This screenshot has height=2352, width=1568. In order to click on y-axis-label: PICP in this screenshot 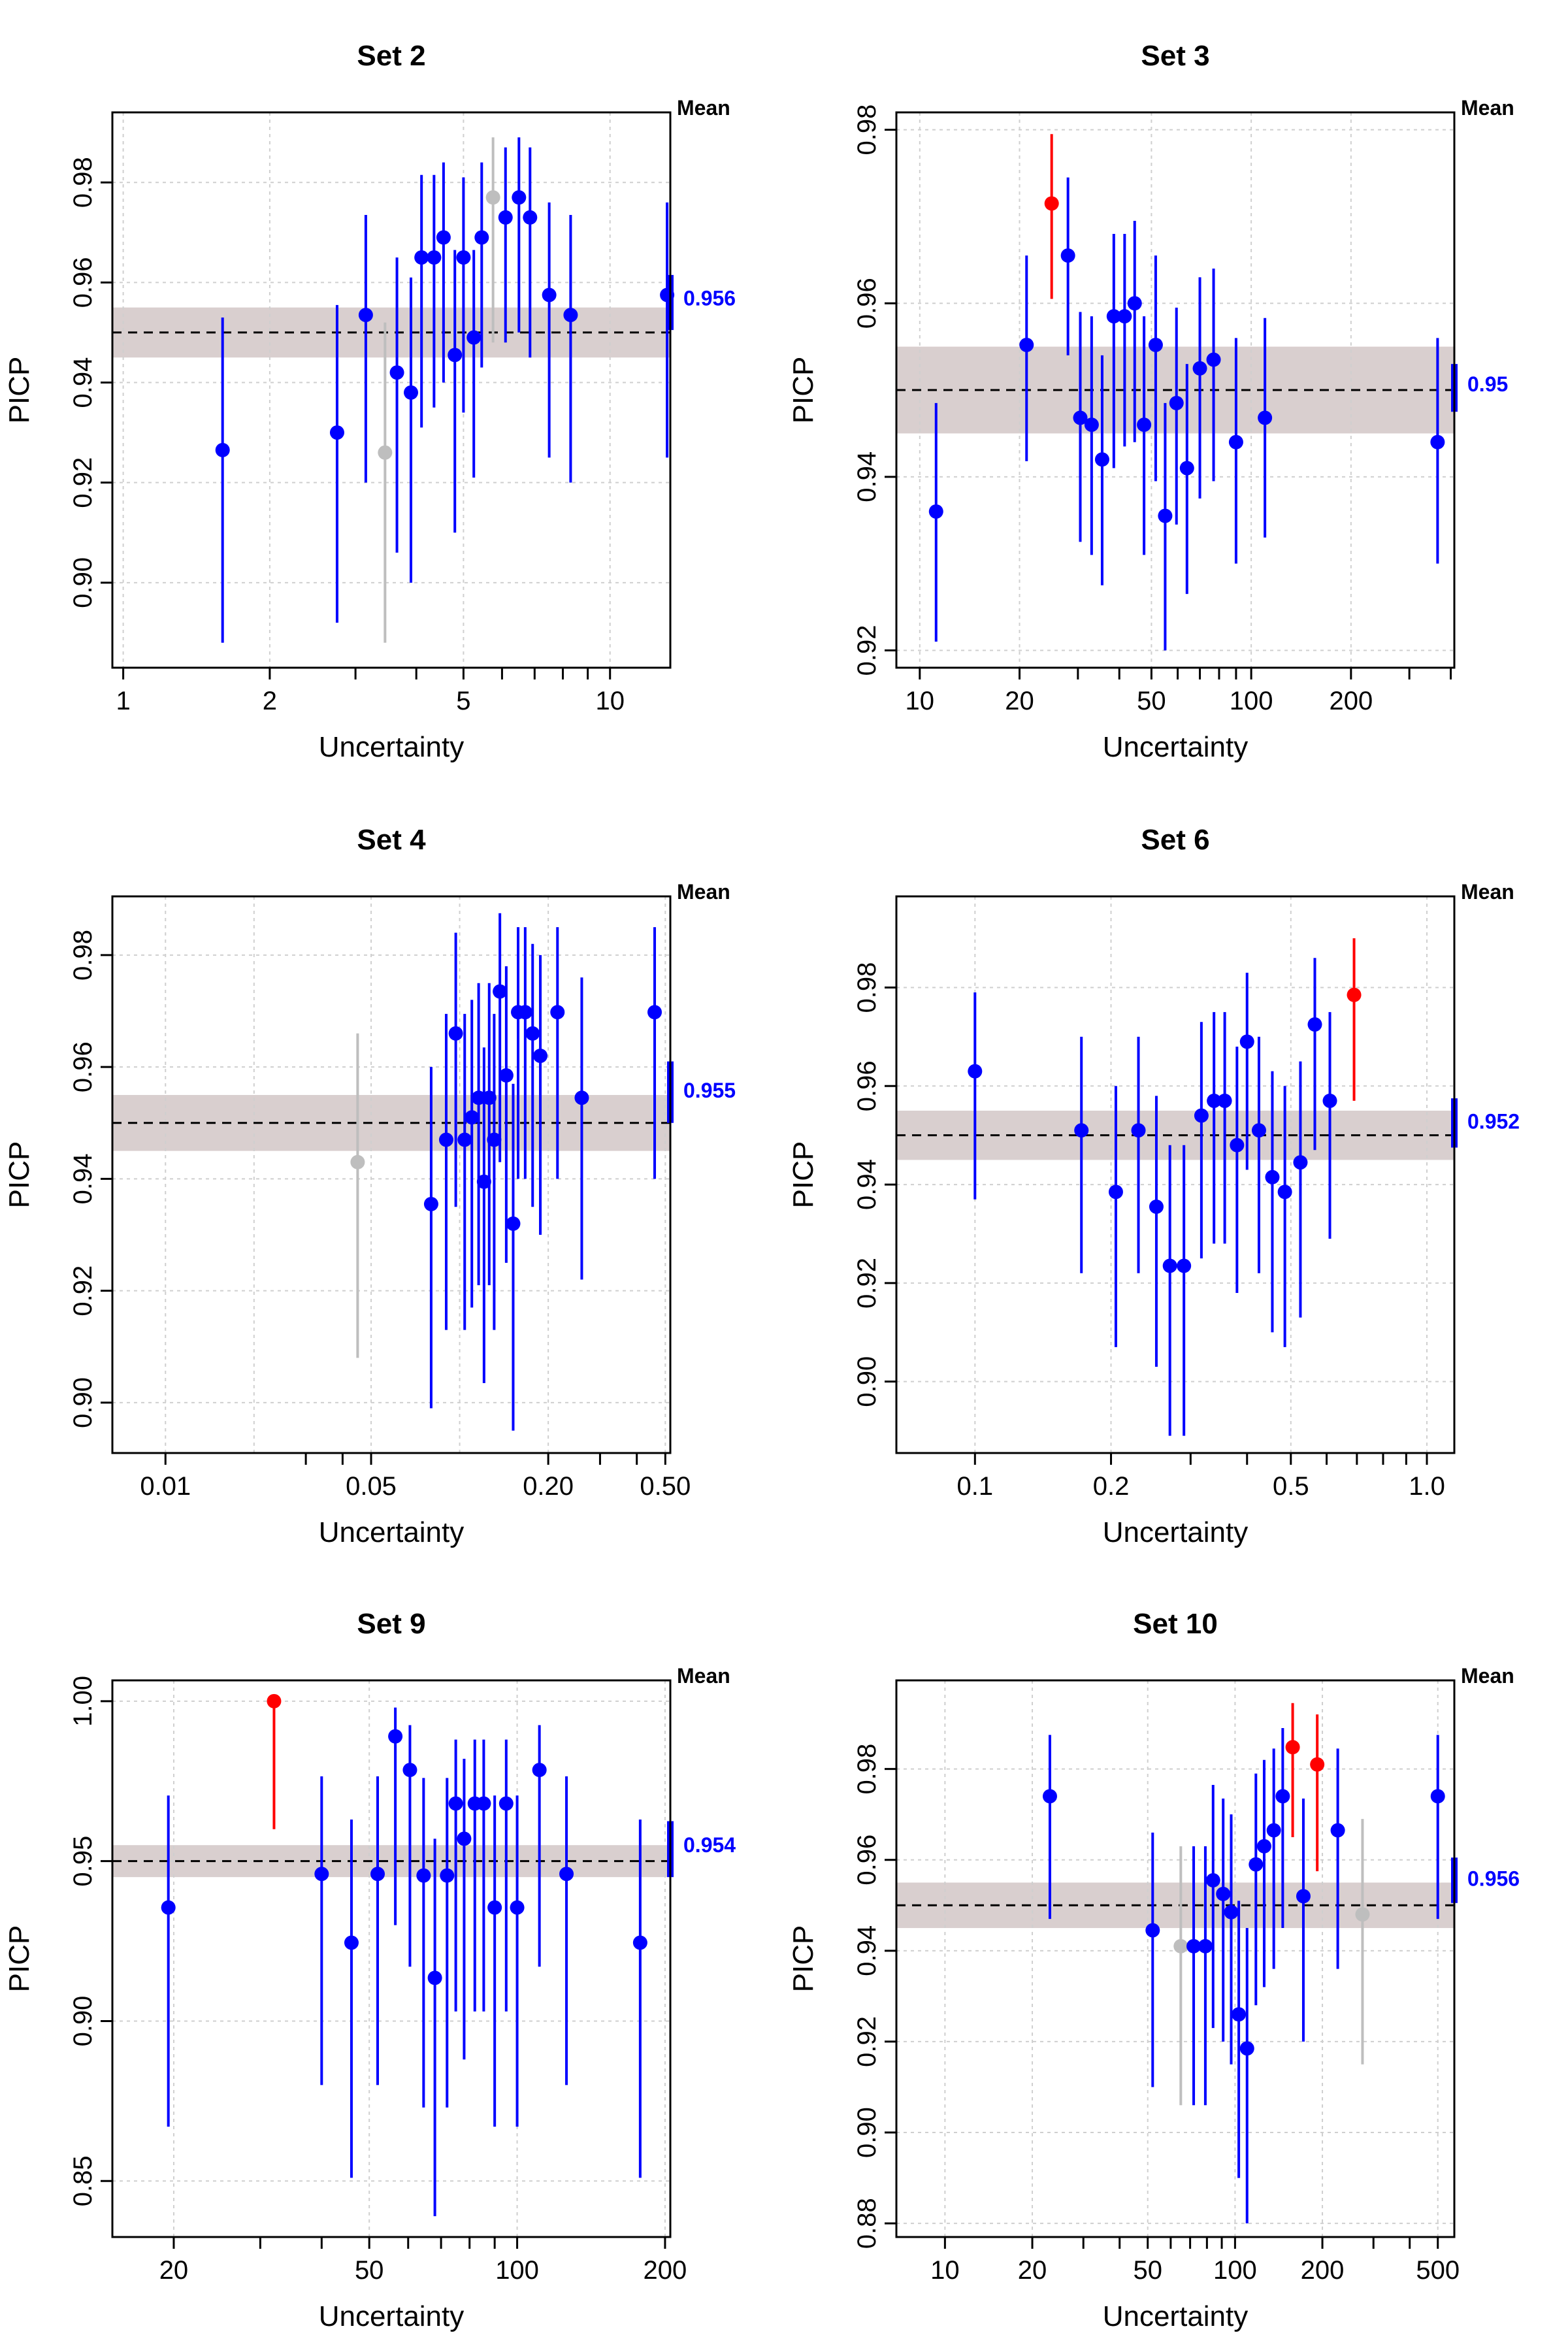, I will do `click(19, 1959)`.